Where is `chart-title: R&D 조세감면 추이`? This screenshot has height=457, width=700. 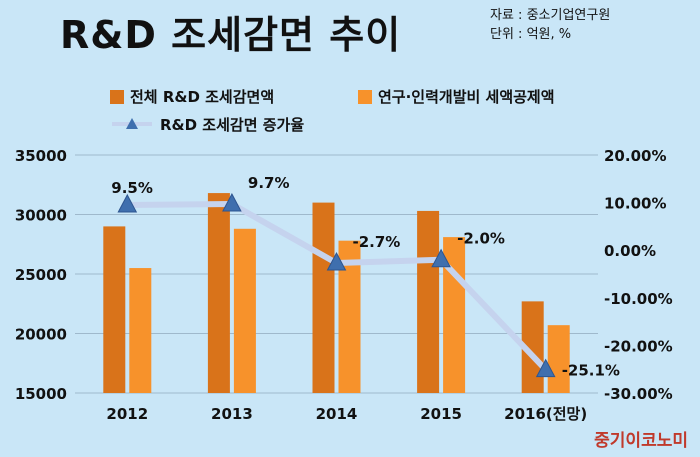 chart-title: R&D 조세감면 추이 is located at coordinates (231, 35).